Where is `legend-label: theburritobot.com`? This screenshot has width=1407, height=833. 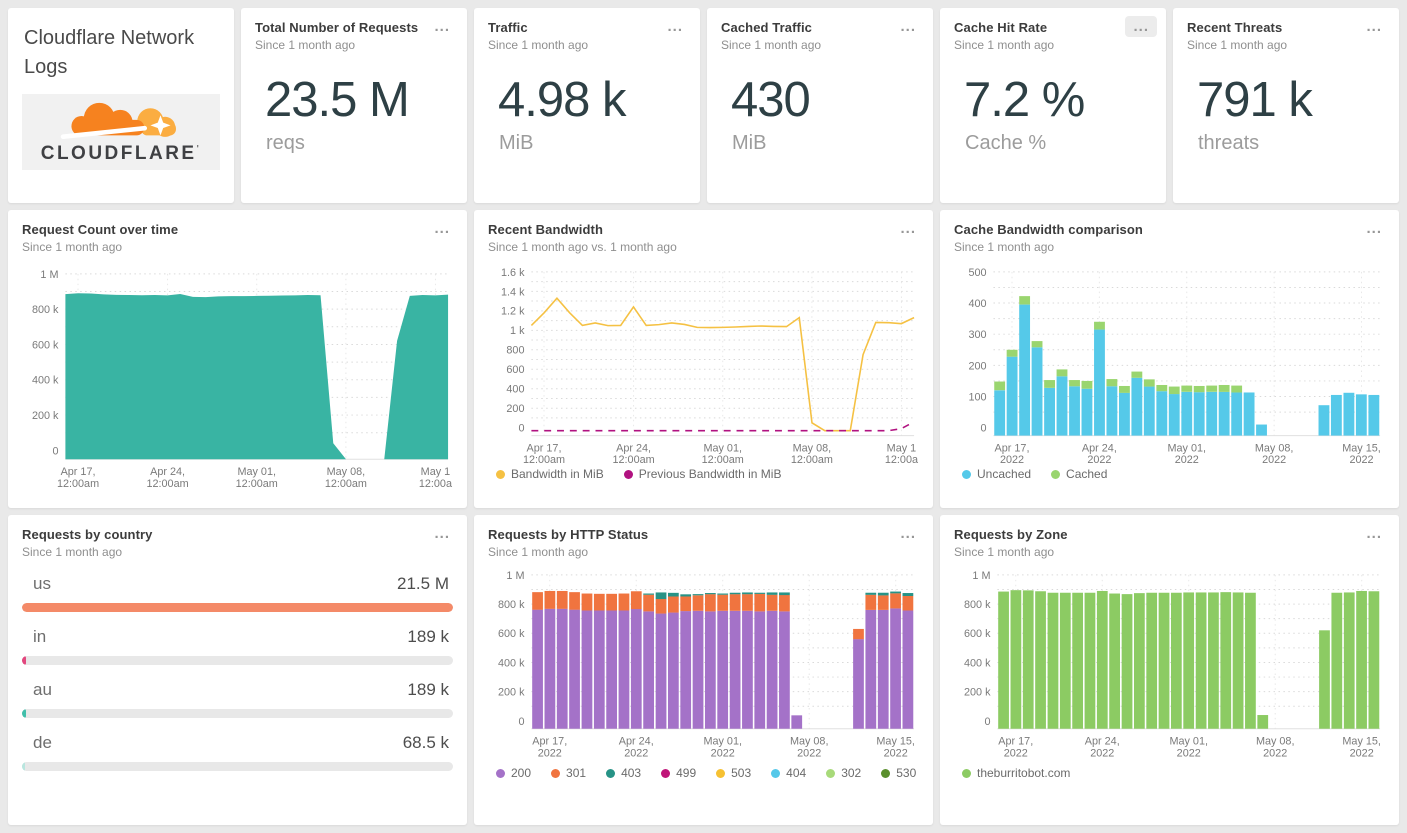
legend-label: theburritobot.com is located at coordinates (1024, 773).